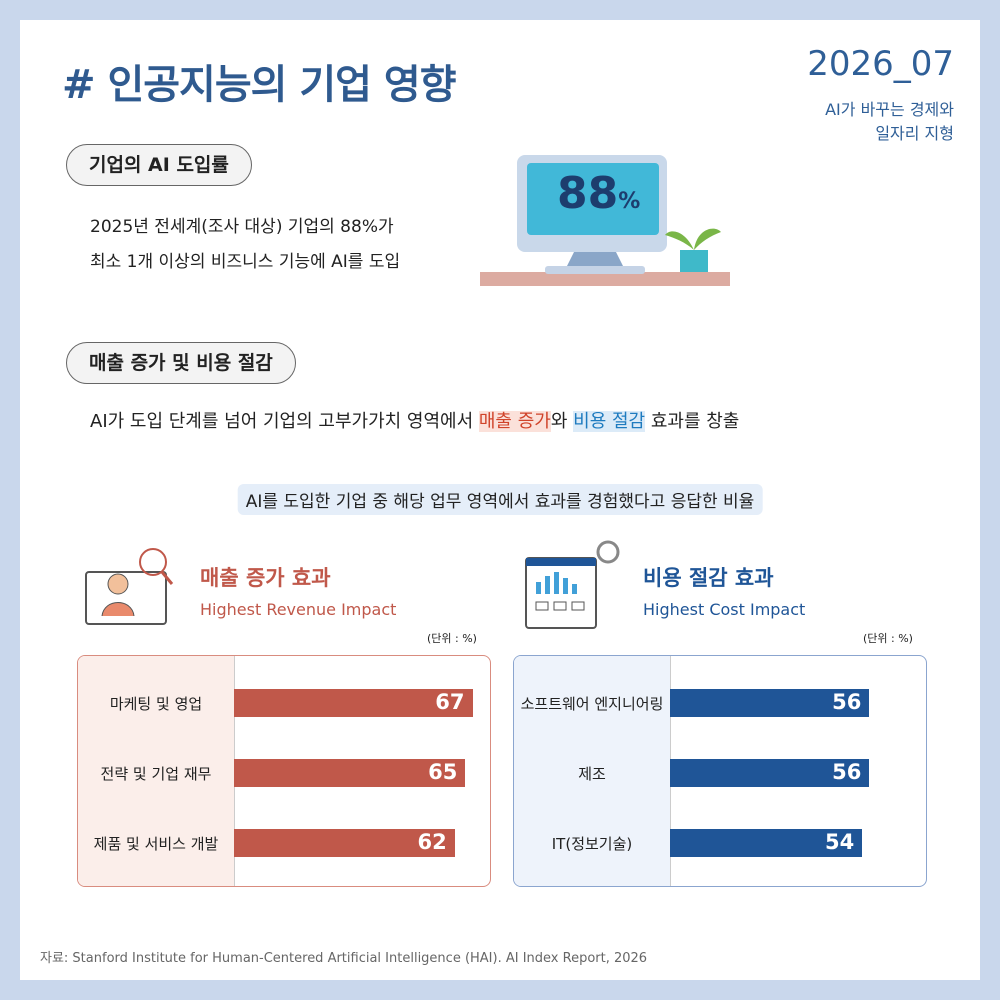  I want to click on section-body: 2025년 전세계(조사 대상) 기업의 88%가, so click(242, 227).